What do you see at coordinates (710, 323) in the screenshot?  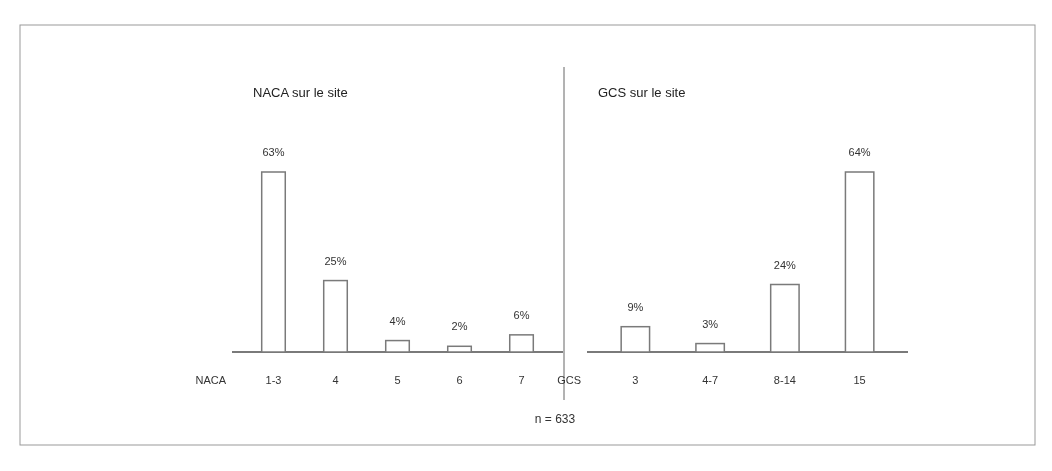 I see `data-label: 3%` at bounding box center [710, 323].